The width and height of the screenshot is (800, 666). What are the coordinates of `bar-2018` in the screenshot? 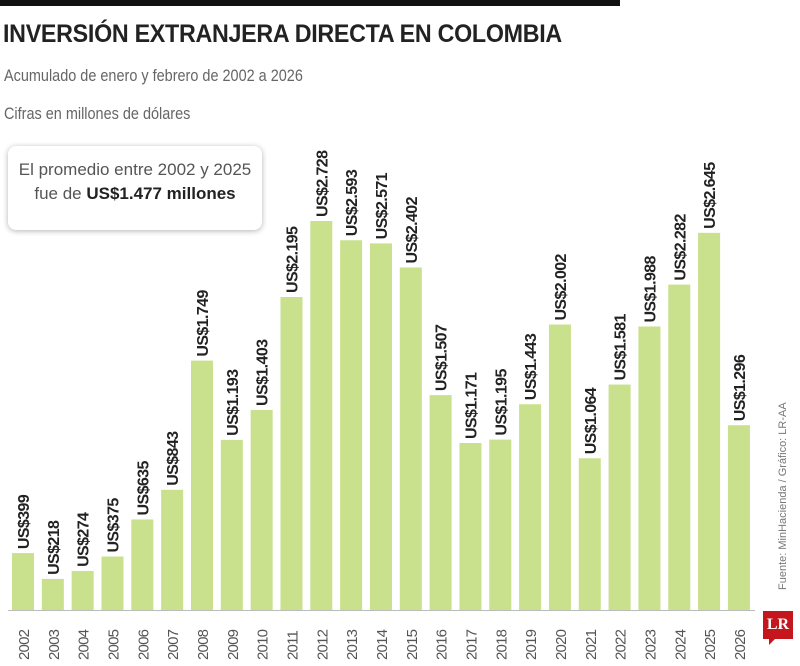 It's located at (500, 524).